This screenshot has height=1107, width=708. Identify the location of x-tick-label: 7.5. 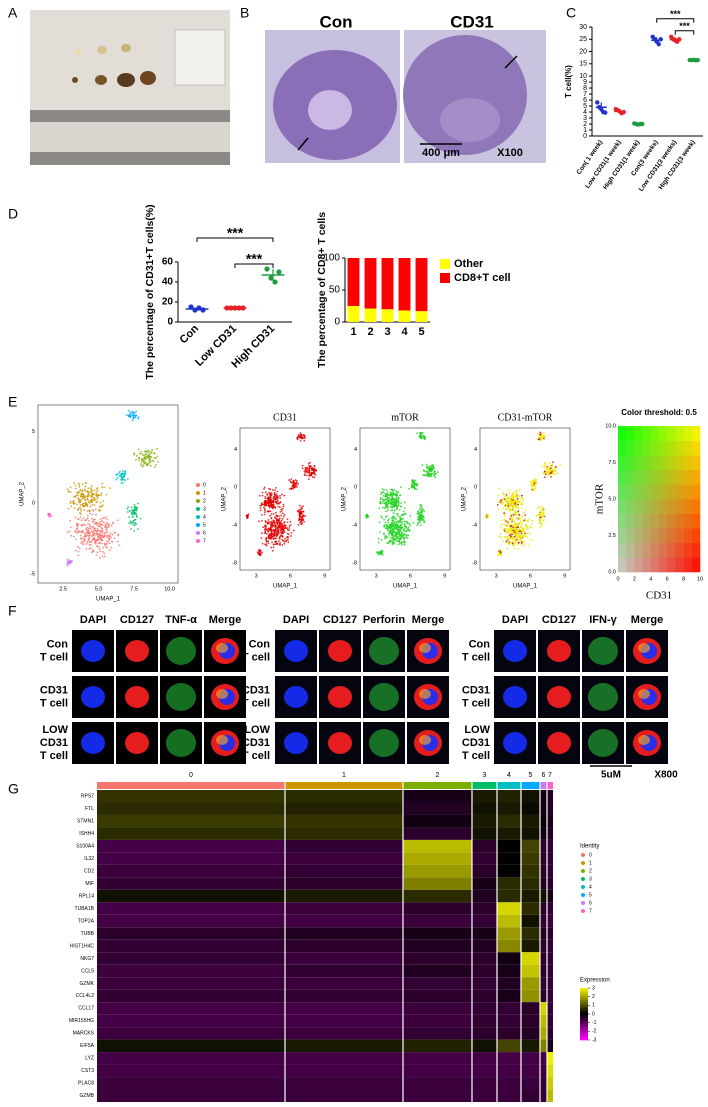
(134, 589).